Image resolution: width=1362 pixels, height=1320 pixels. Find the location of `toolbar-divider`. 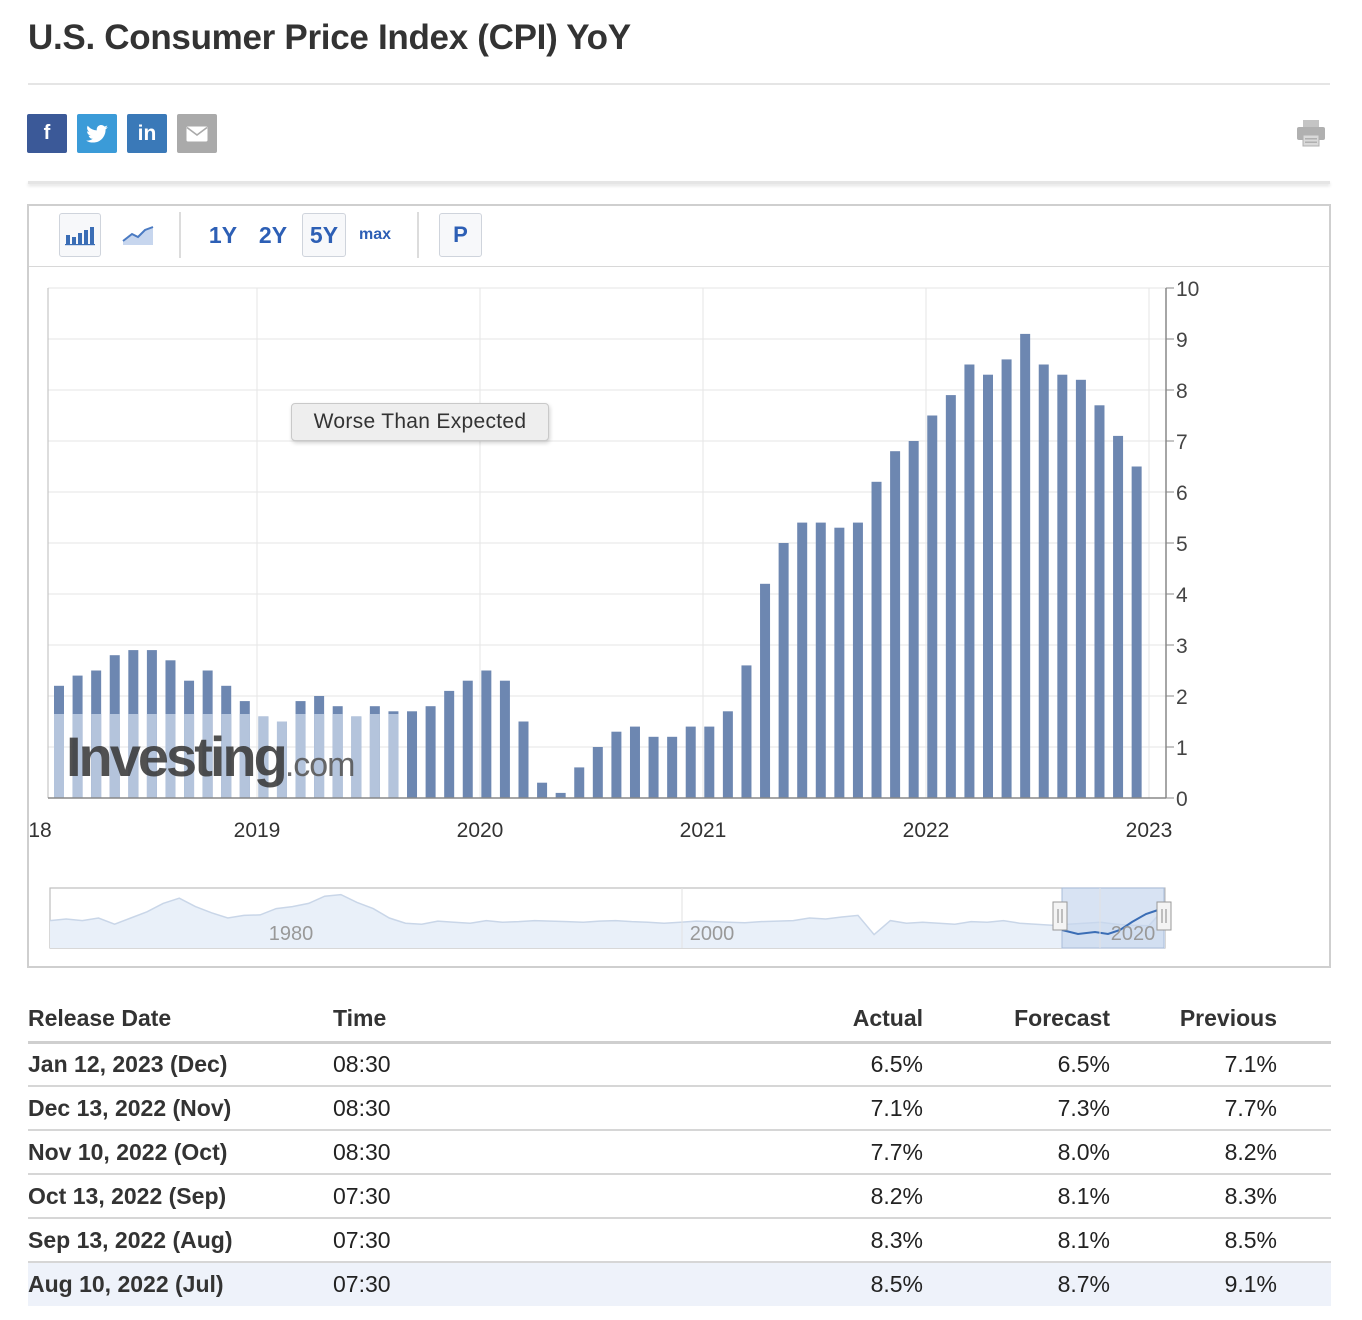

toolbar-divider is located at coordinates (679, 266).